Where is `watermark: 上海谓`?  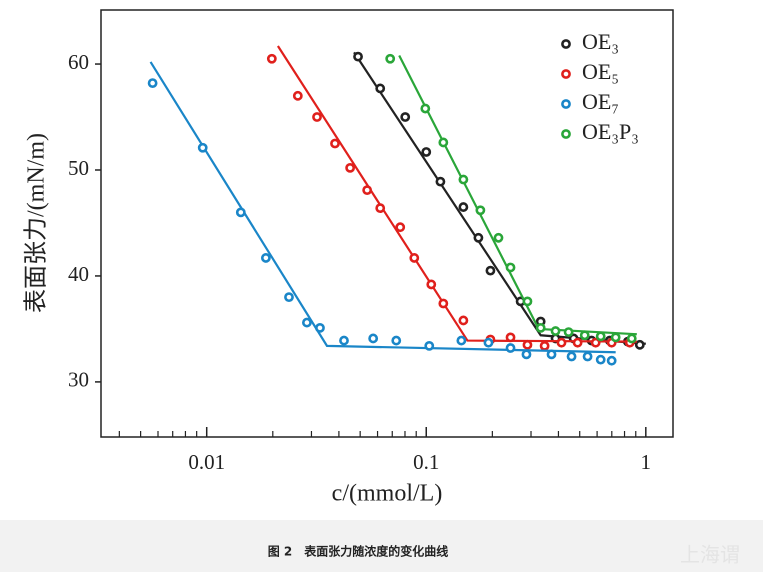 watermark: 上海谓 is located at coordinates (710, 555).